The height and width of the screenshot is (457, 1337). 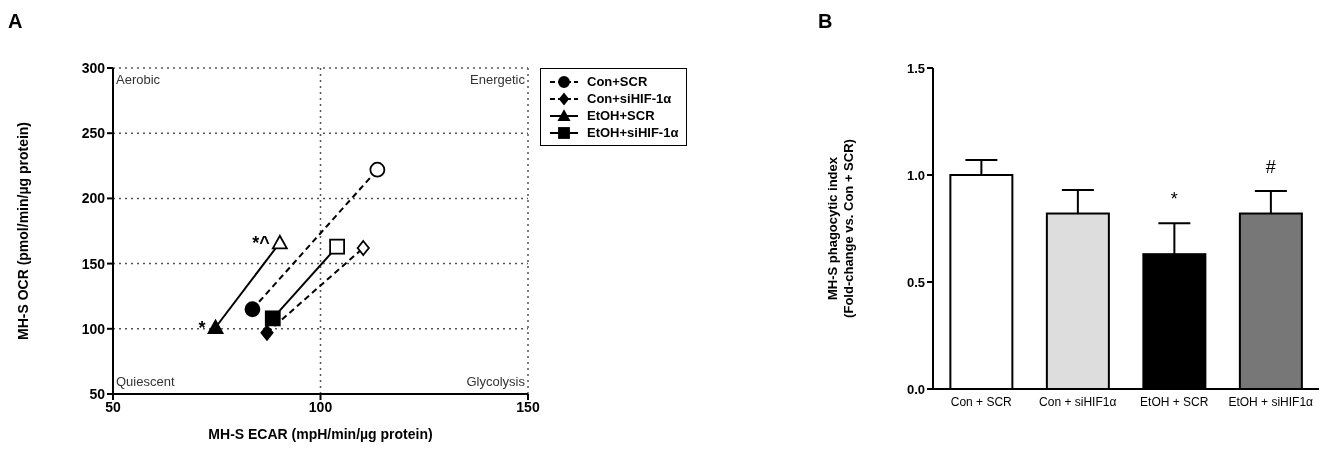 What do you see at coordinates (840, 228) in the screenshot?
I see `y-axis-title: MH-S phagocytic index (Fold-change vs. Con + SCR)` at bounding box center [840, 228].